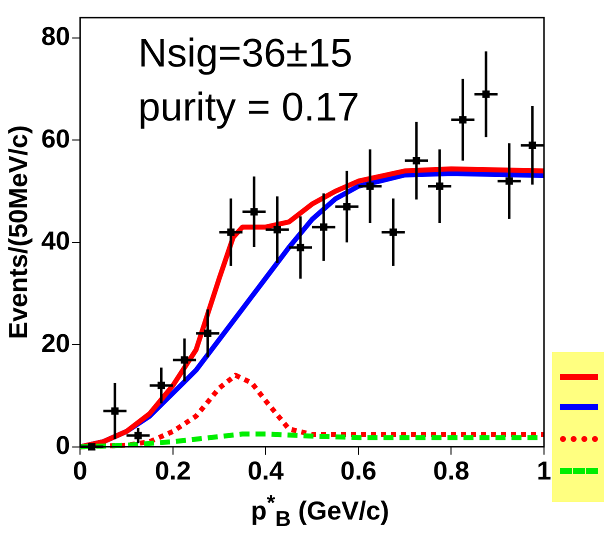 The width and height of the screenshot is (604, 546). Describe the element at coordinates (266, 471) in the screenshot. I see `x-tick-label: 0.4` at that location.